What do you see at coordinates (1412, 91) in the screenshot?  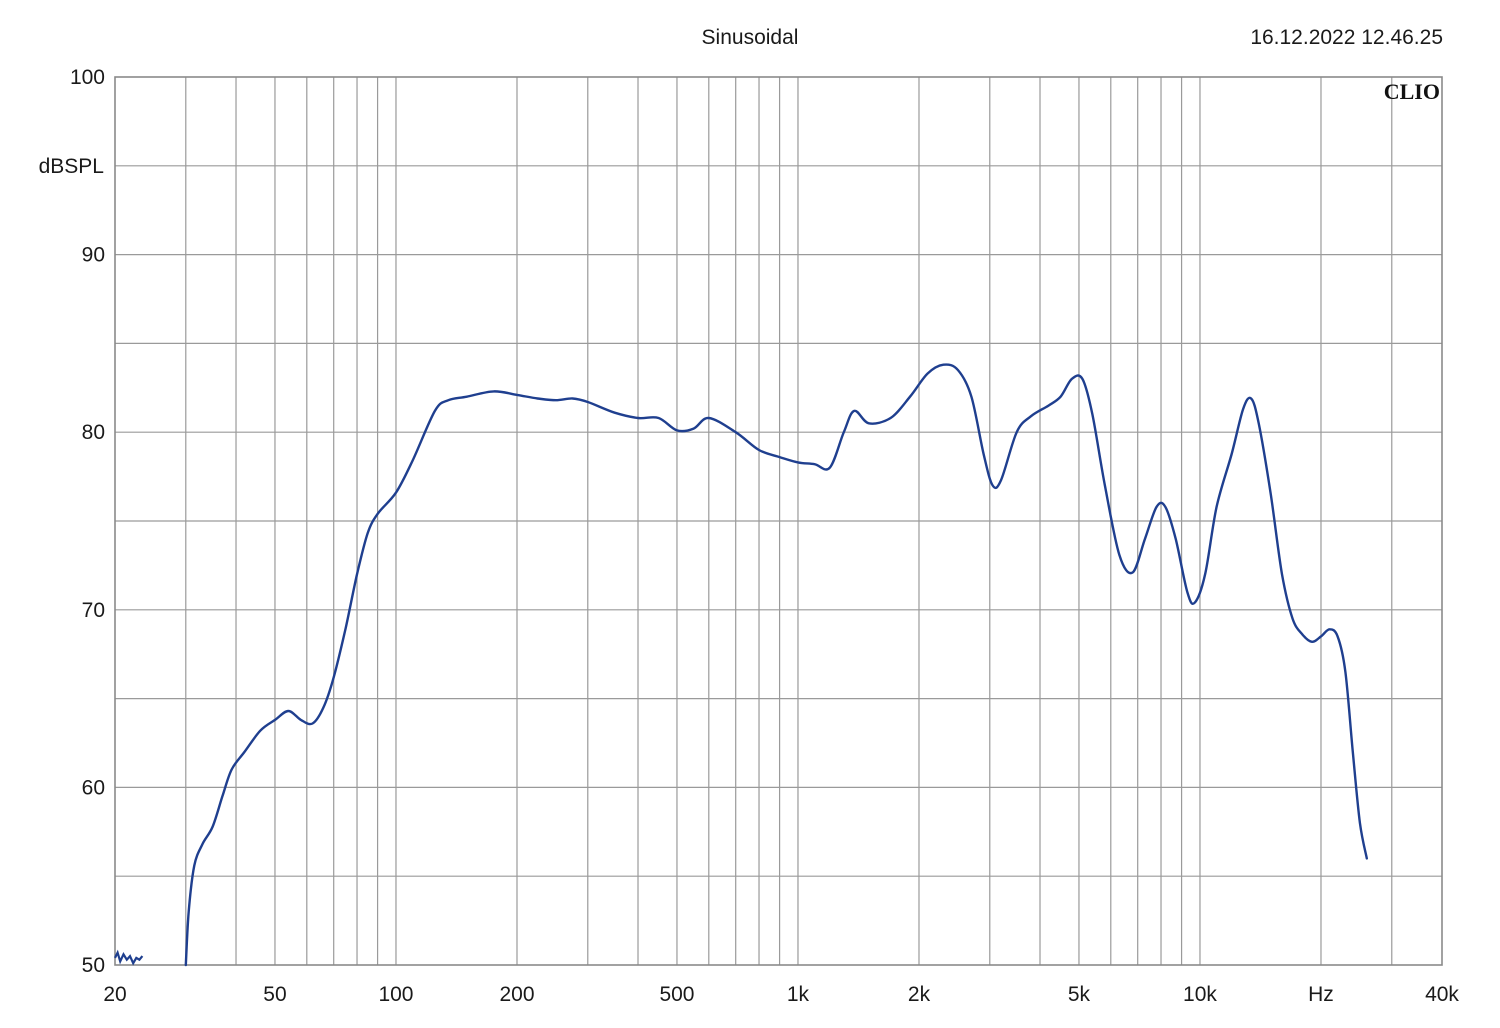 I see `clio-logo: CLIO` at bounding box center [1412, 91].